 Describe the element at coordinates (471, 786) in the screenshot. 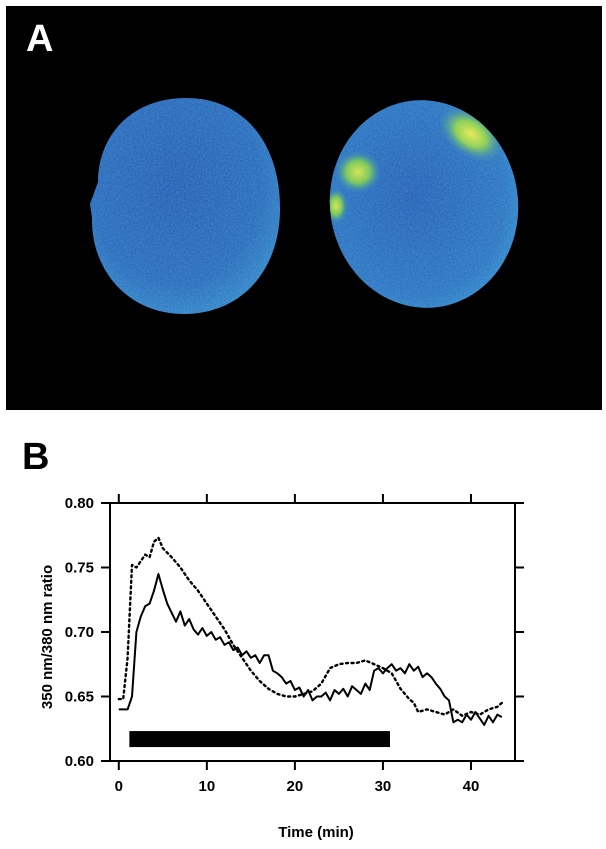

I see `x-tick-label: 40` at that location.